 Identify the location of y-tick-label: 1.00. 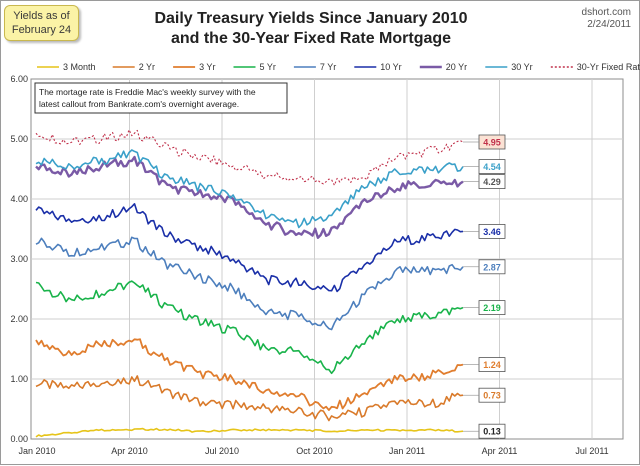
(19, 379).